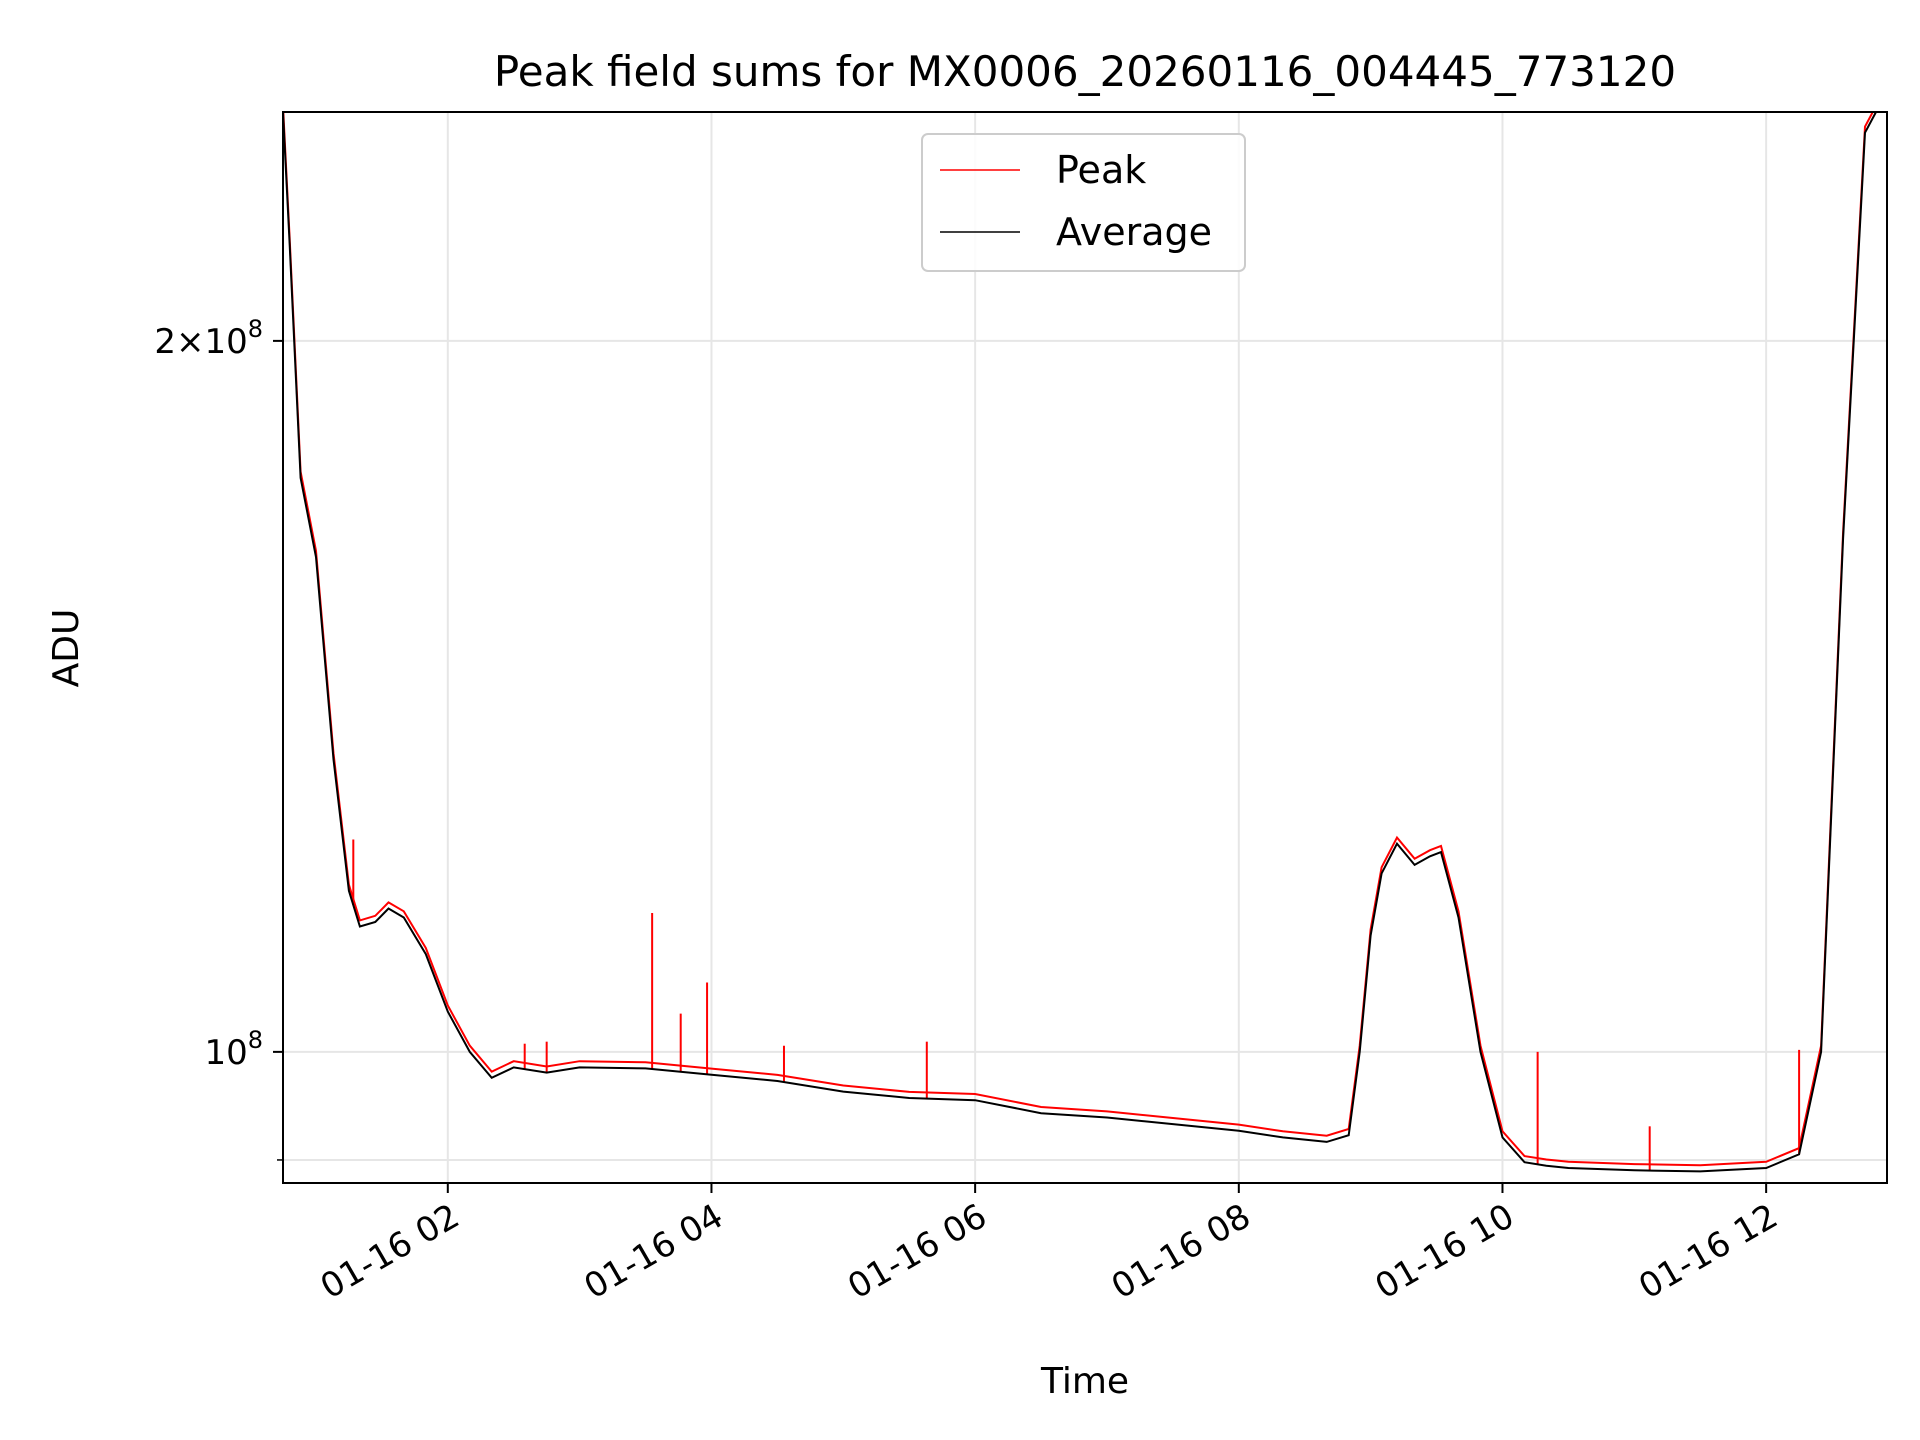  What do you see at coordinates (1708, 1251) in the screenshot?
I see `x-tick-label: 01-16 12` at bounding box center [1708, 1251].